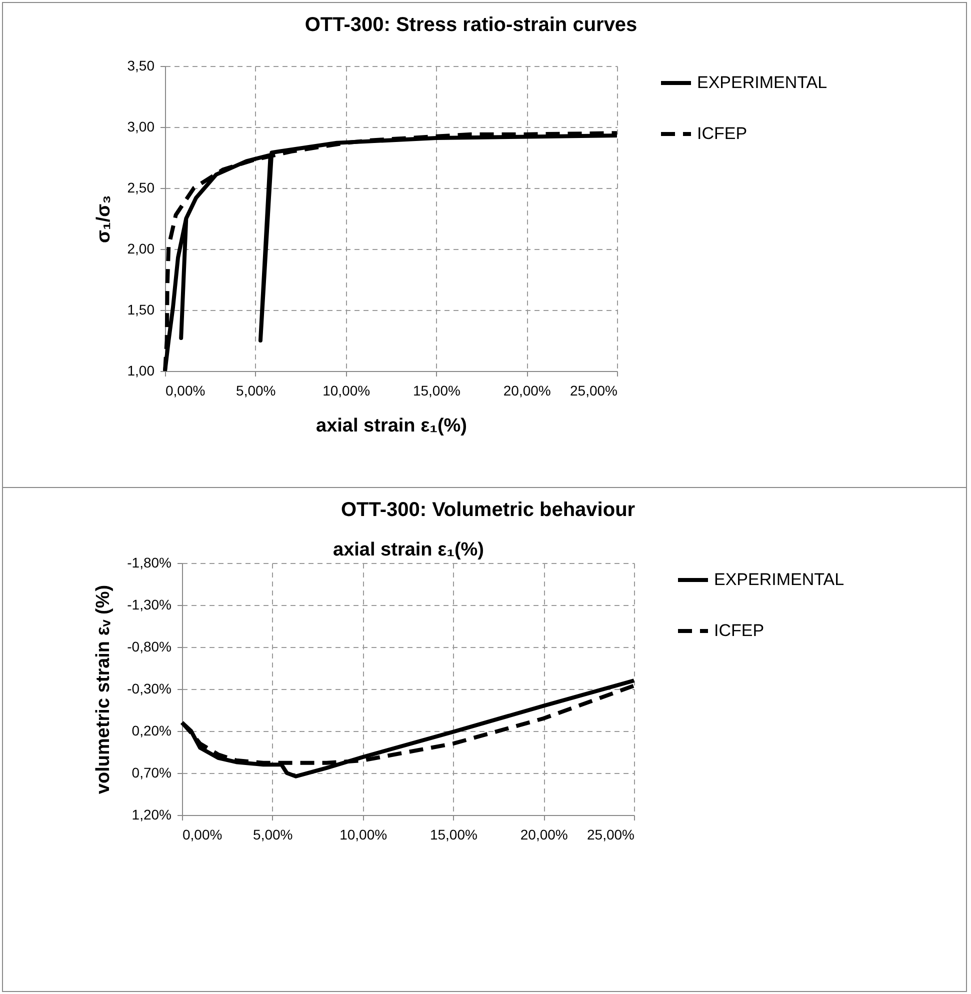 This screenshot has width=971, height=994. What do you see at coordinates (152, 814) in the screenshot?
I see `y-tick-label: 1,20%` at bounding box center [152, 814].